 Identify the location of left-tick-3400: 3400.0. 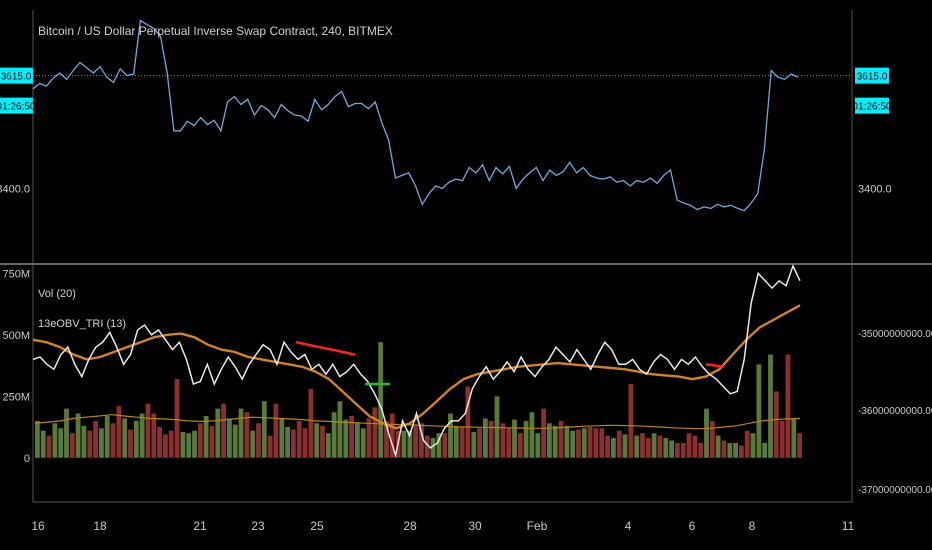
(15, 190).